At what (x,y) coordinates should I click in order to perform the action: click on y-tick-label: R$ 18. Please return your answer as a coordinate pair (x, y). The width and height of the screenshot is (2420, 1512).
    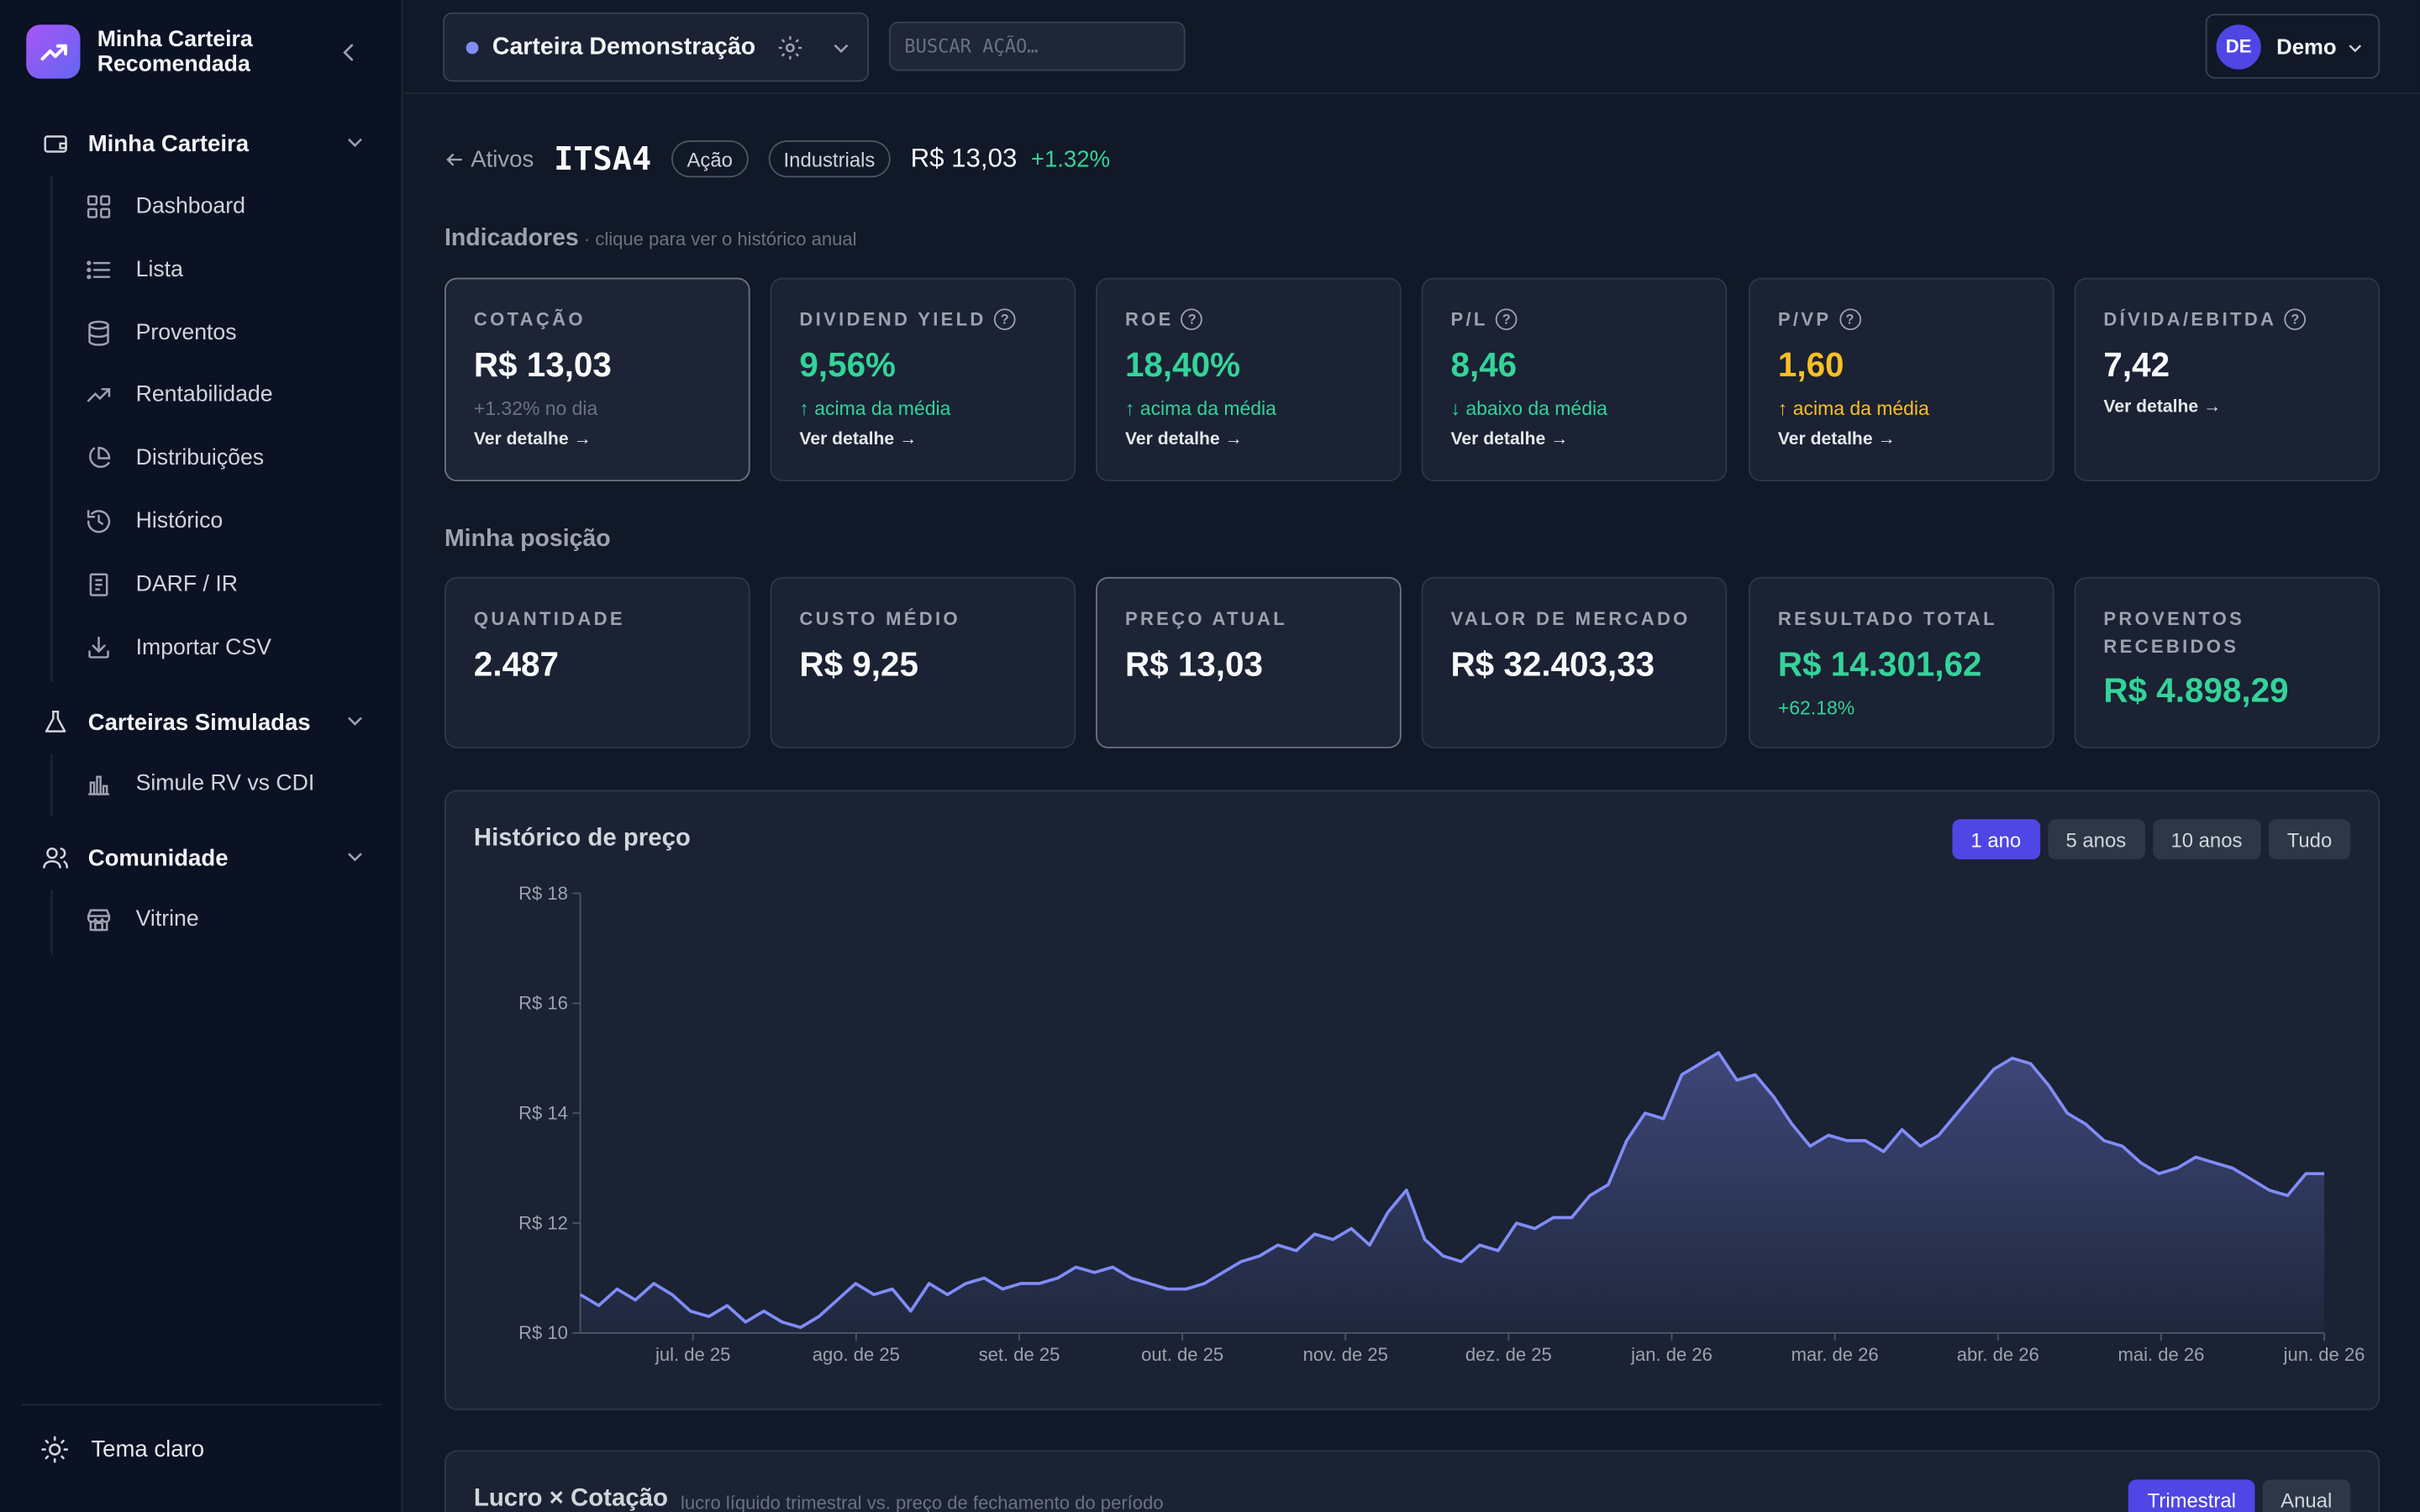
    Looking at the image, I should click on (543, 893).